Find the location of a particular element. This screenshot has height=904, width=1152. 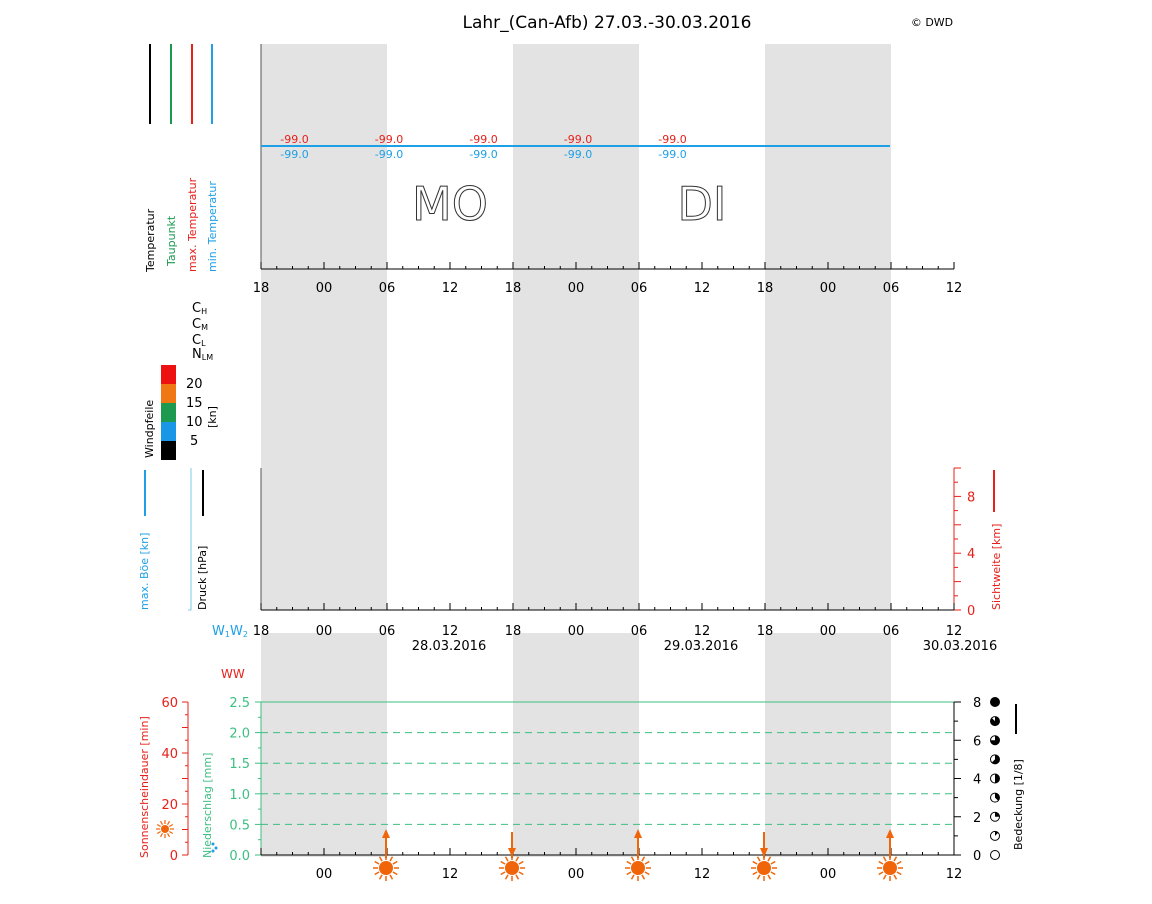

precip-tick-label: 0.0 is located at coordinates (239, 856).